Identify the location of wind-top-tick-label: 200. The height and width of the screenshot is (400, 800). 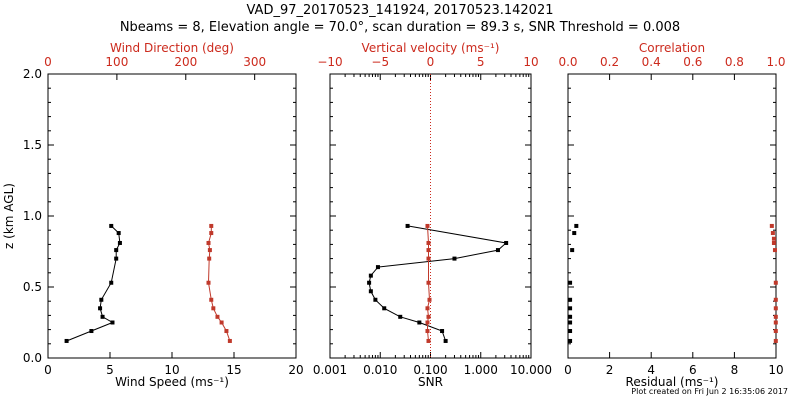
(185, 62).